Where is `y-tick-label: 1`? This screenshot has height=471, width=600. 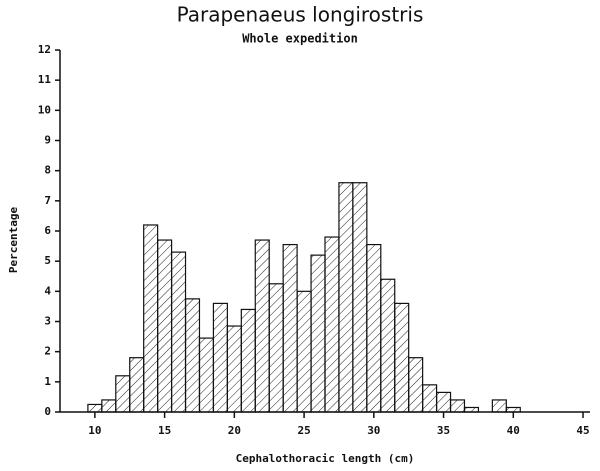
y-tick-label: 1 is located at coordinates (47, 381).